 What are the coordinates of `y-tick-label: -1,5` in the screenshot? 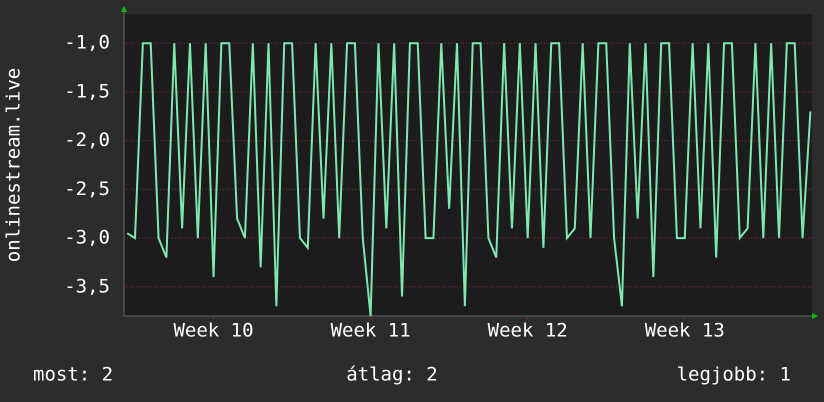 It's located at (87, 91).